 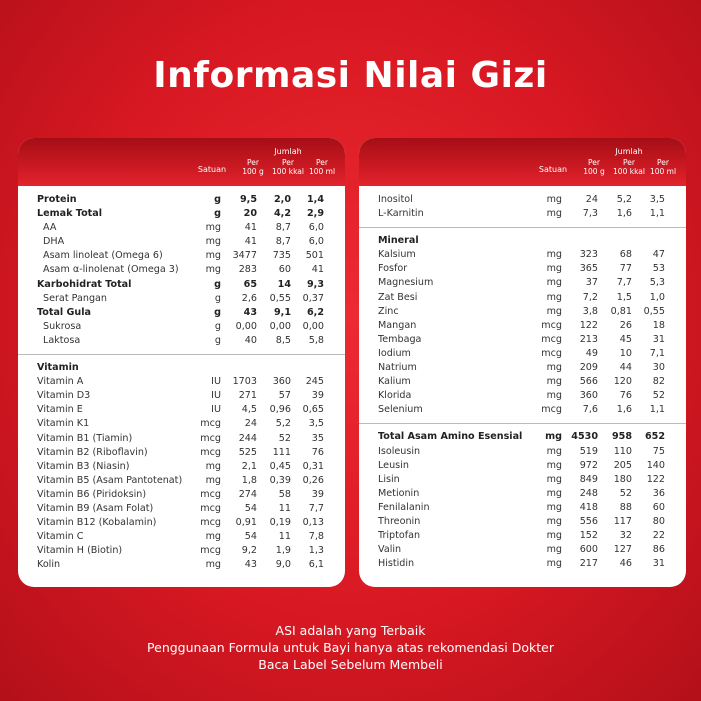 I want to click on cell: 6,1, so click(x=316, y=565).